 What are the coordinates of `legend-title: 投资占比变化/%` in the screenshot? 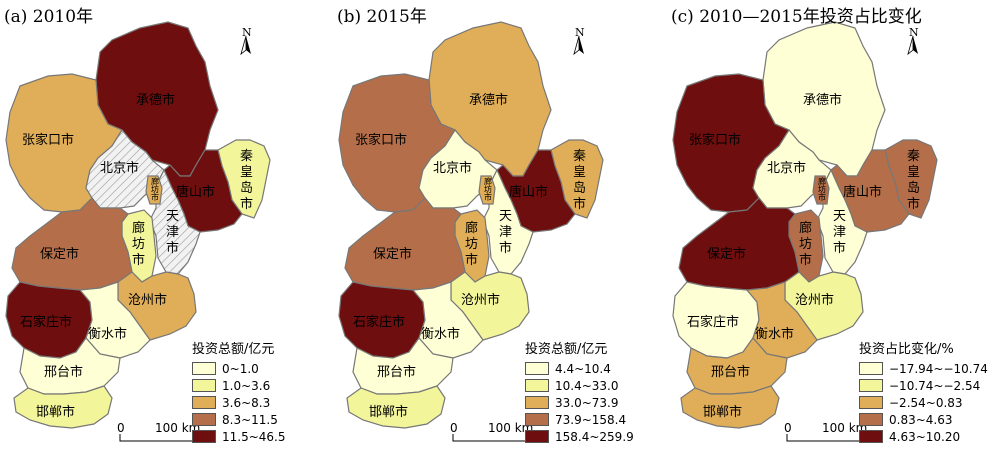 It's located at (906, 349).